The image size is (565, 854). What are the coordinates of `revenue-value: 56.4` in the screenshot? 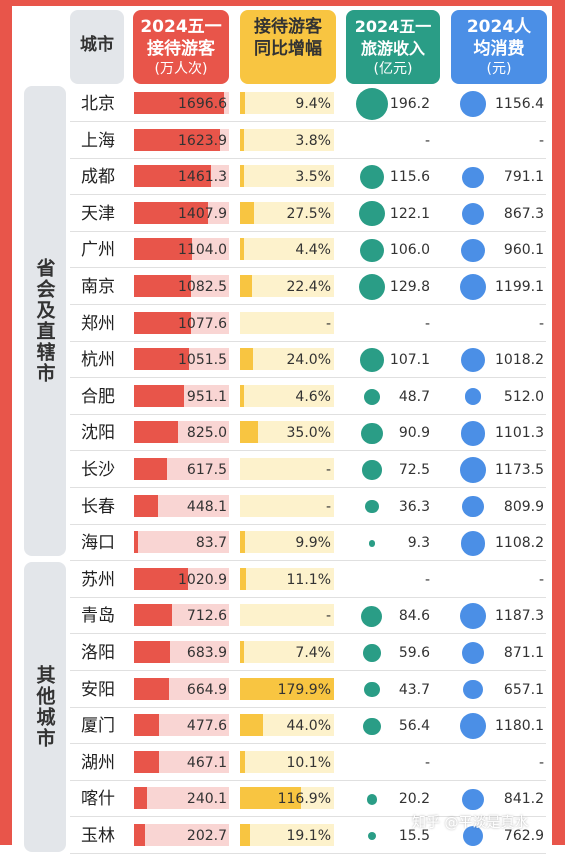 It's located at (414, 726).